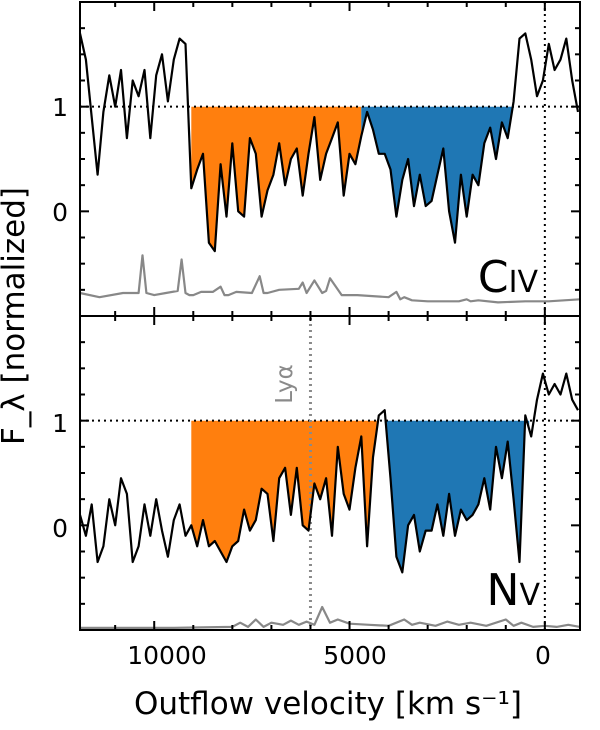 Image resolution: width=600 pixels, height=730 pixels. Describe the element at coordinates (60, 423) in the screenshot. I see `ytick-label-1-bottom: 1` at that location.